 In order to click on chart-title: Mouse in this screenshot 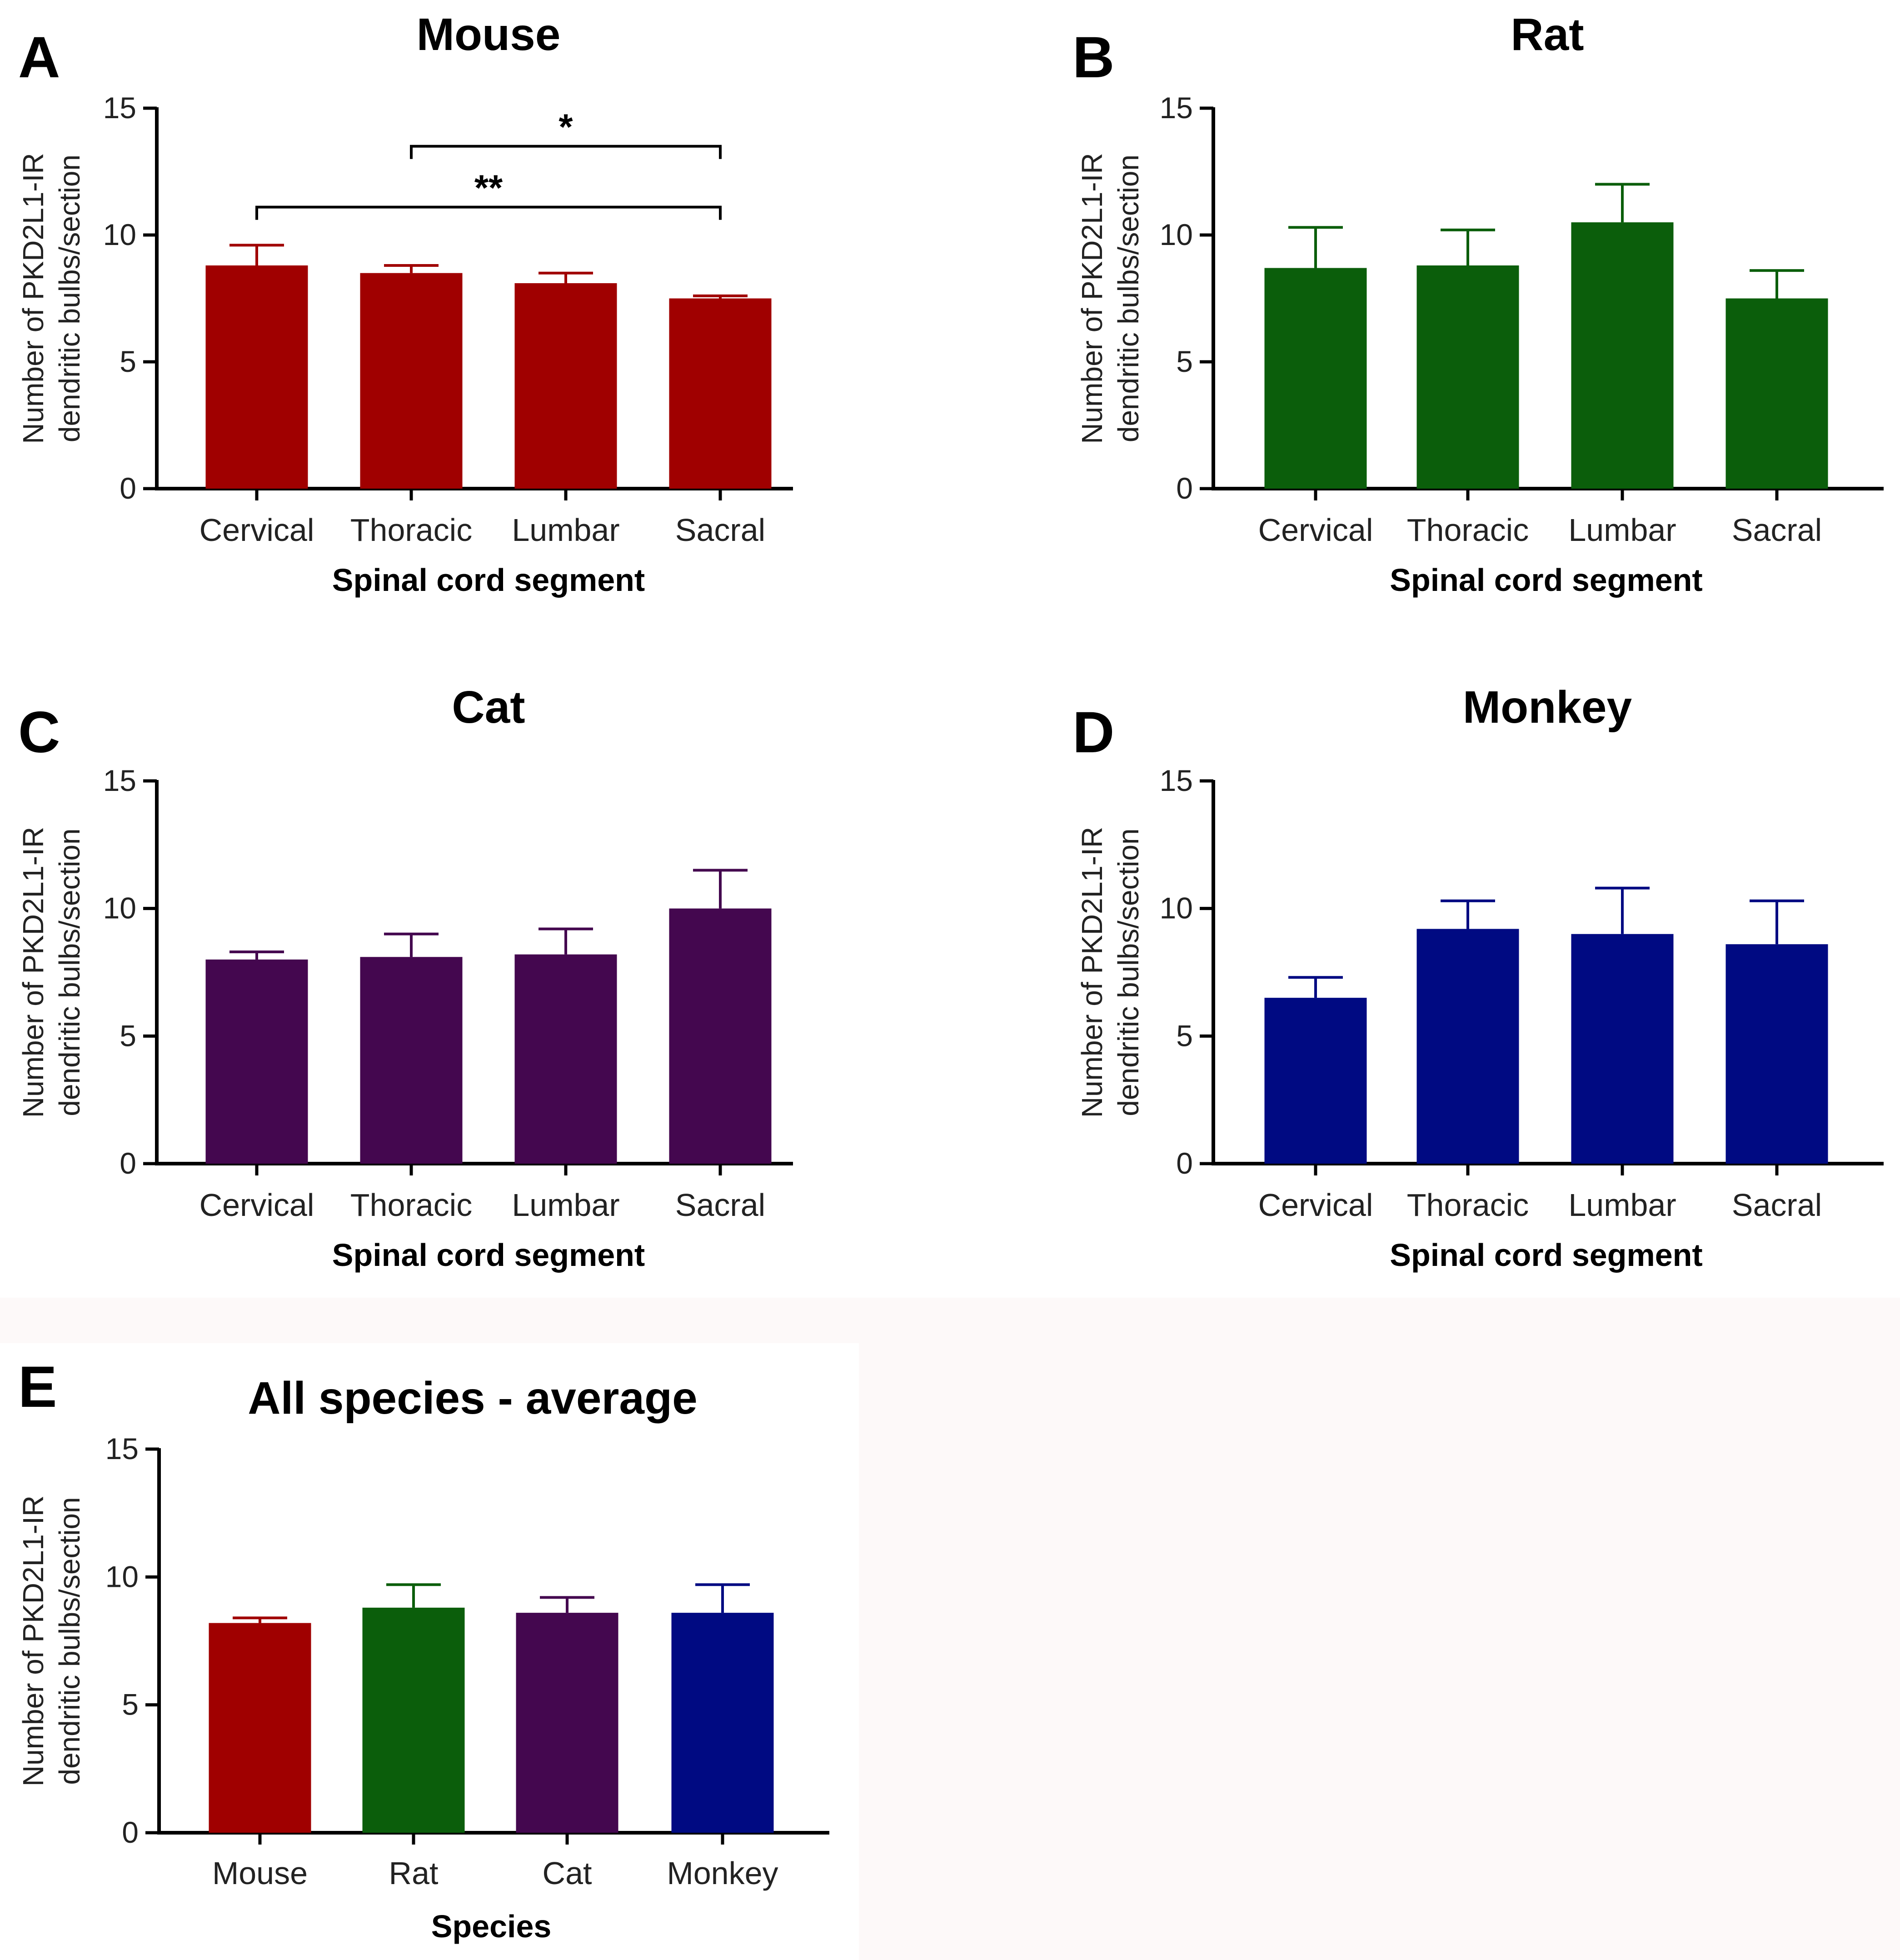, I will do `click(489, 34)`.